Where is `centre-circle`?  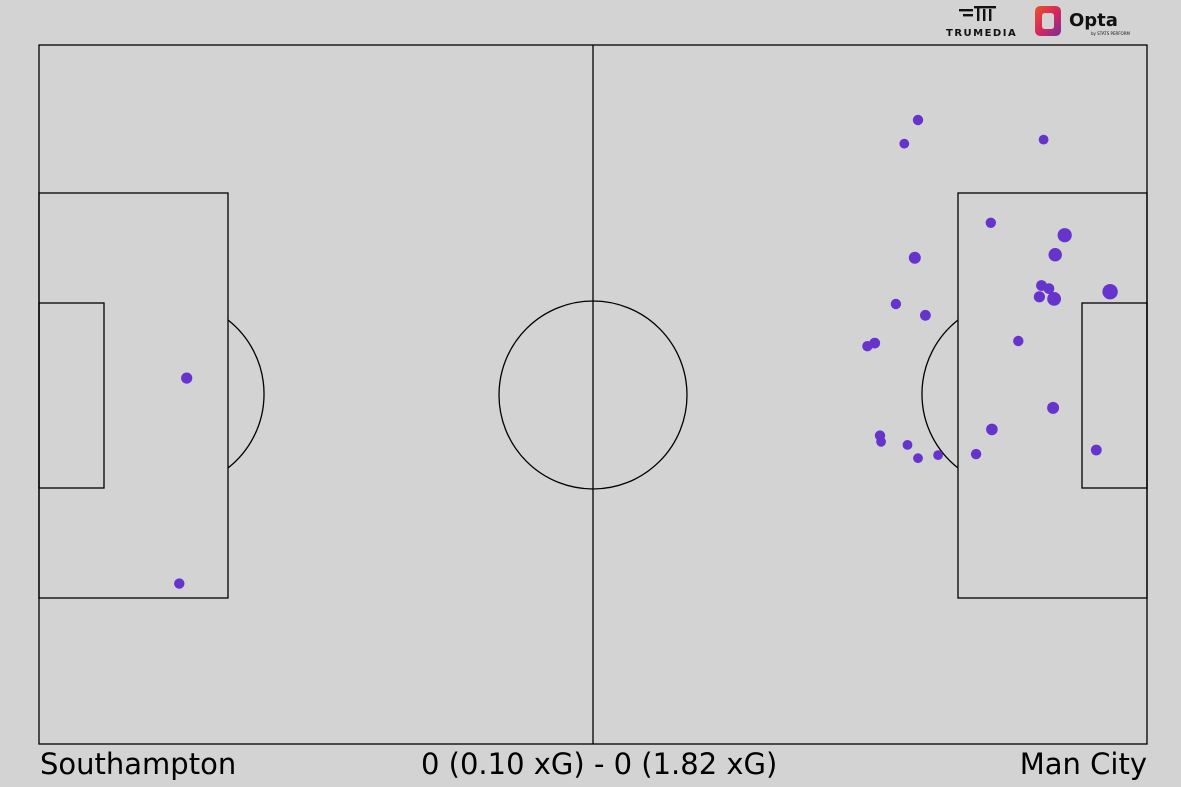
centre-circle is located at coordinates (593, 395).